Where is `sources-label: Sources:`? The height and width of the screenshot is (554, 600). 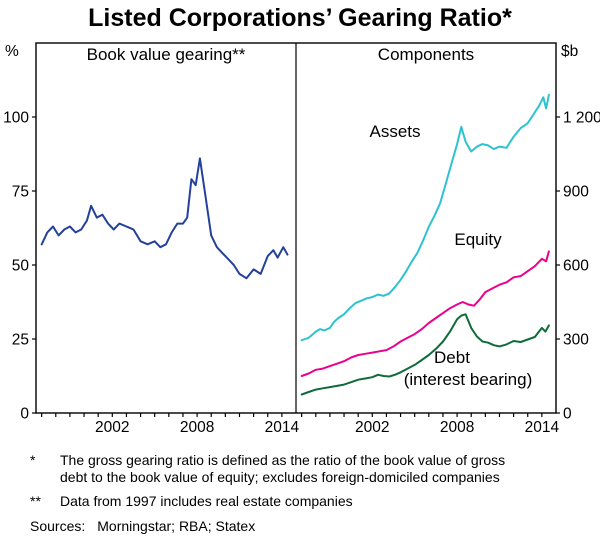
sources-label: Sources: is located at coordinates (58, 526).